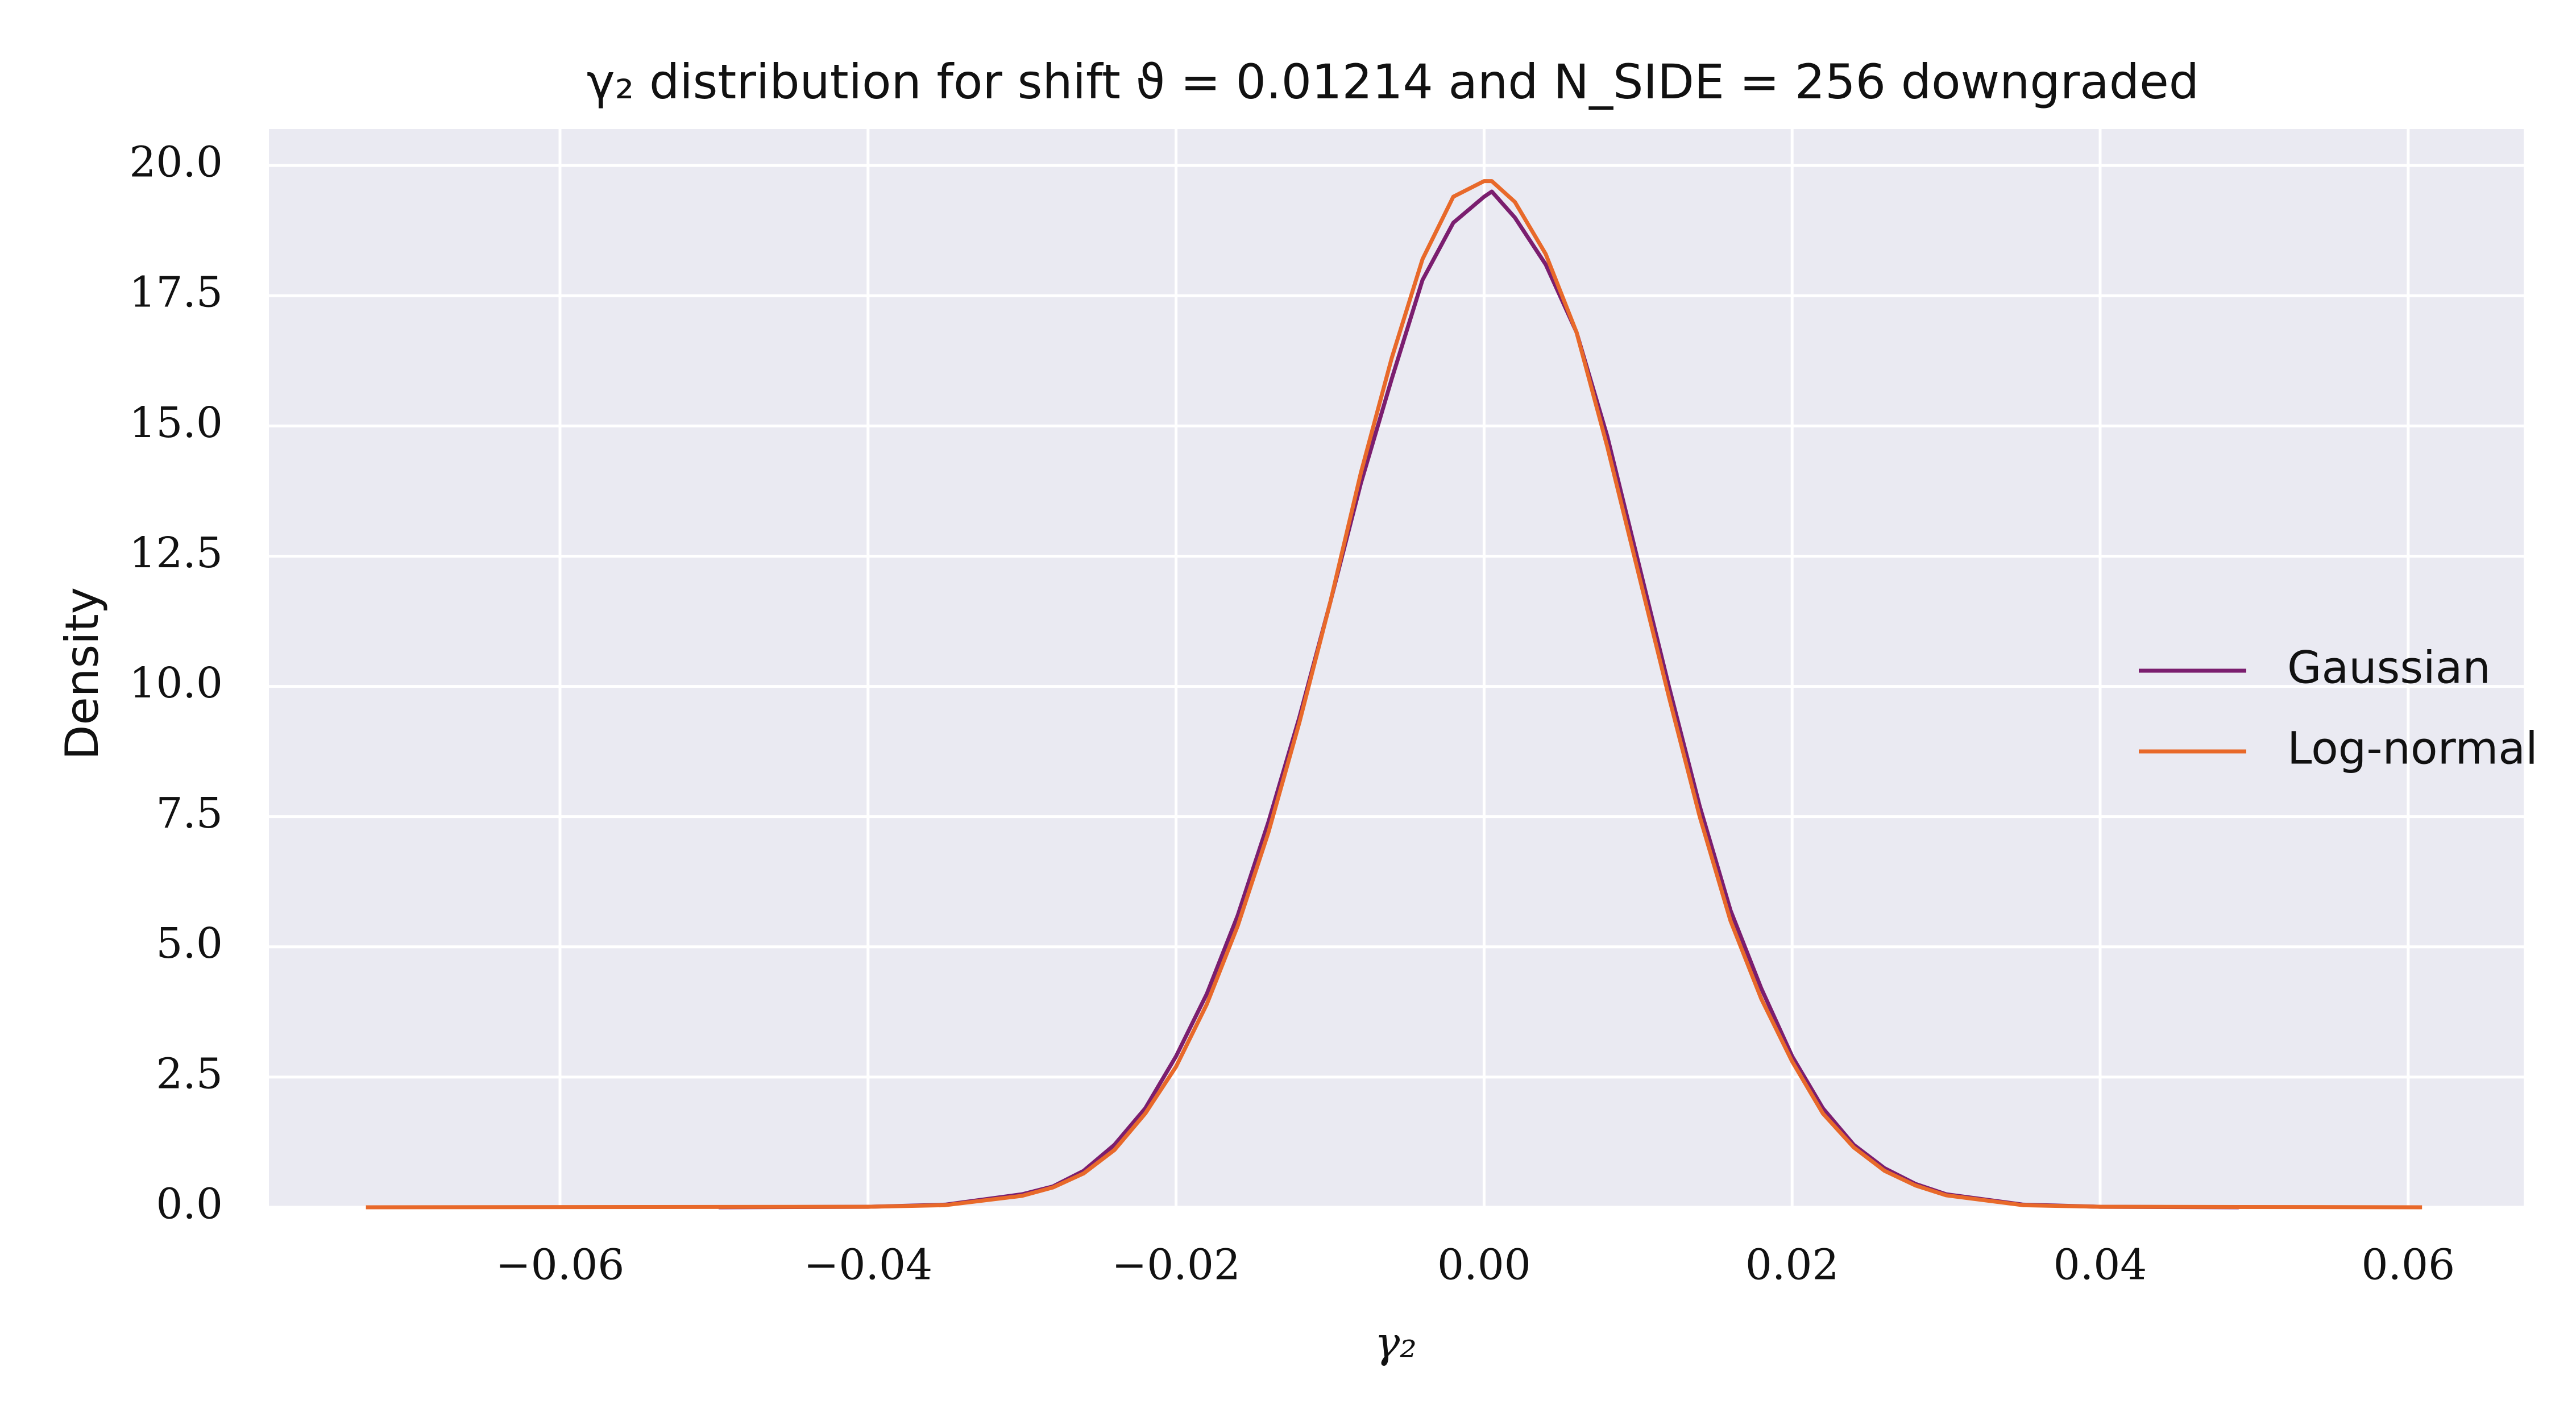  What do you see at coordinates (2412, 748) in the screenshot?
I see `legend-label: Log-normal` at bounding box center [2412, 748].